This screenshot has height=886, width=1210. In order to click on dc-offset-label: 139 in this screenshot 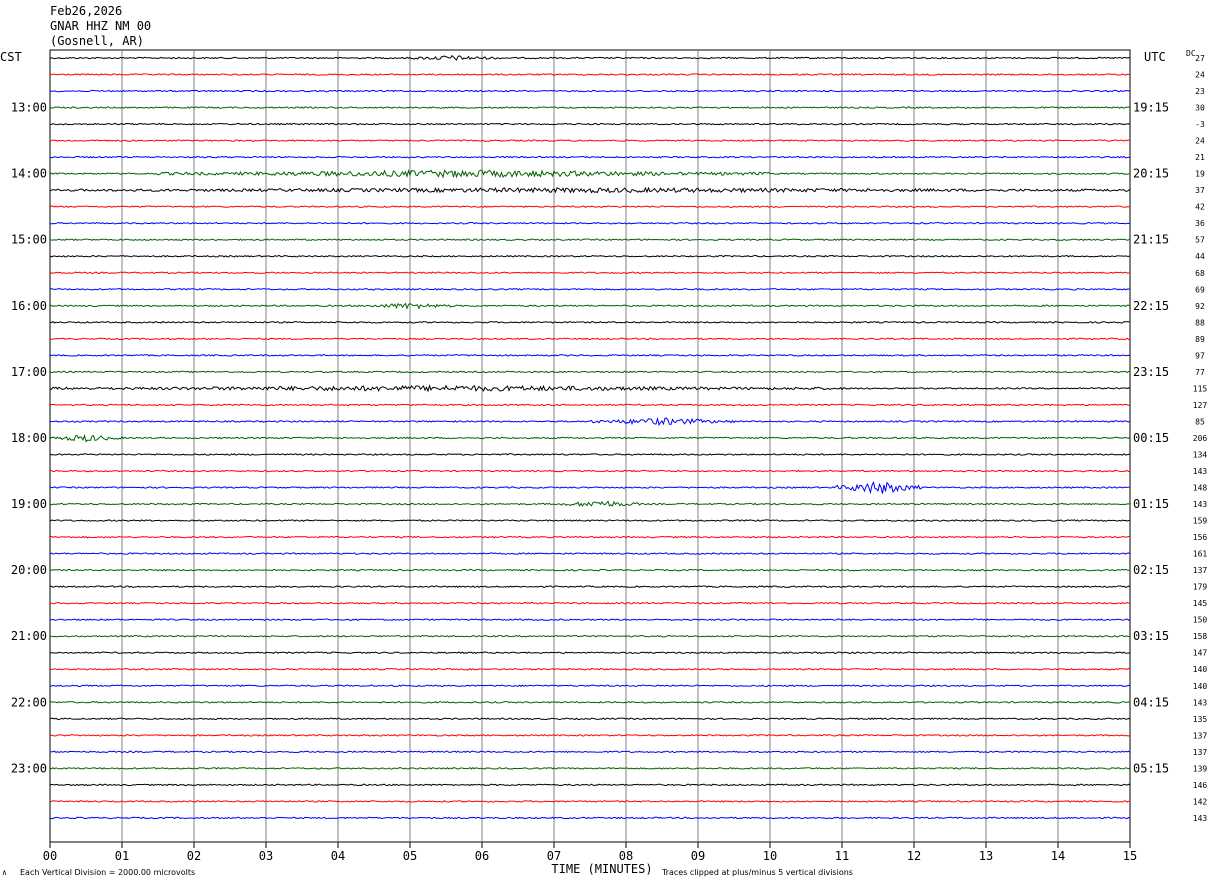, I will do `click(1200, 768)`.